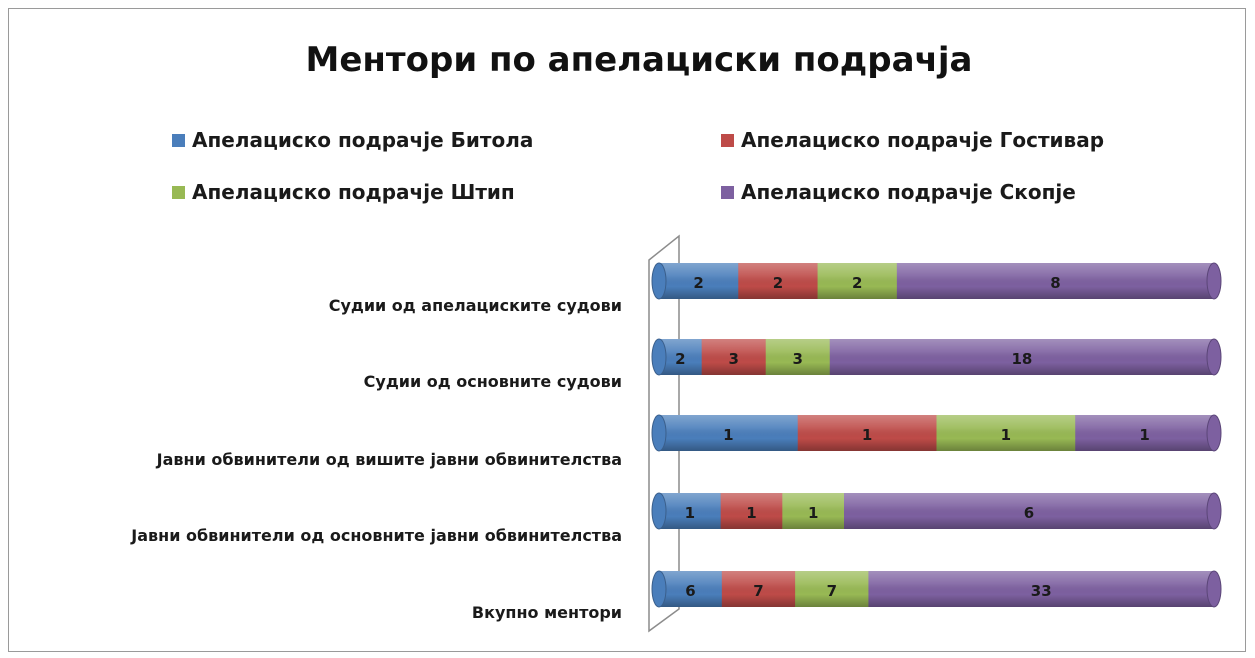  What do you see at coordinates (639, 60) in the screenshot?
I see `chart-title: Ментори по апелациски подрачја` at bounding box center [639, 60].